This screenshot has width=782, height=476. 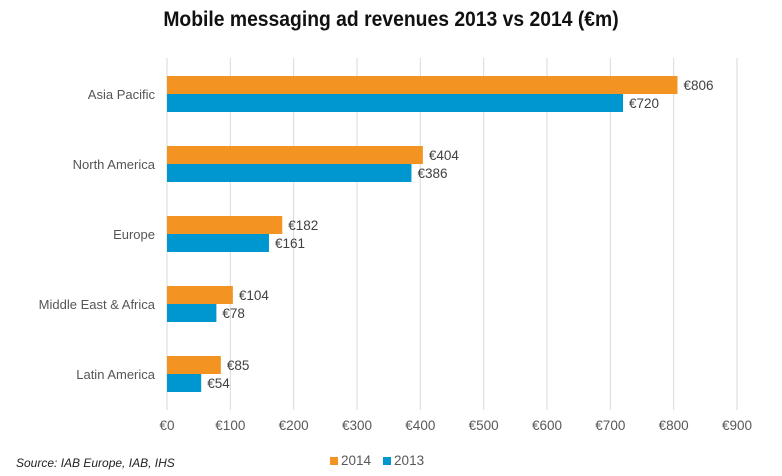 I want to click on data-label-2013: €161, so click(x=290, y=243).